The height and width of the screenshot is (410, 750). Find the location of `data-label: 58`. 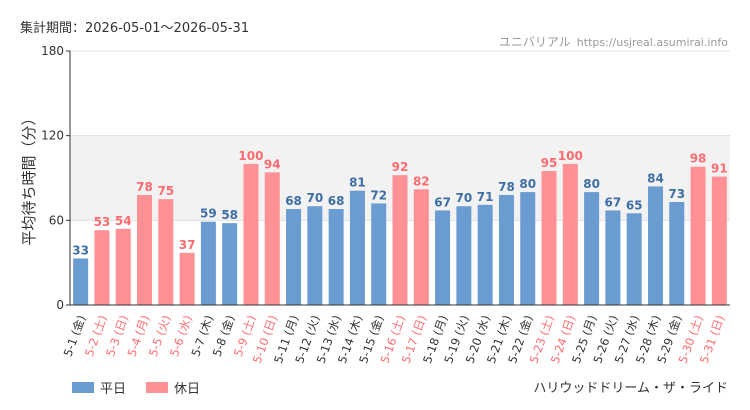

data-label: 58 is located at coordinates (229, 215).